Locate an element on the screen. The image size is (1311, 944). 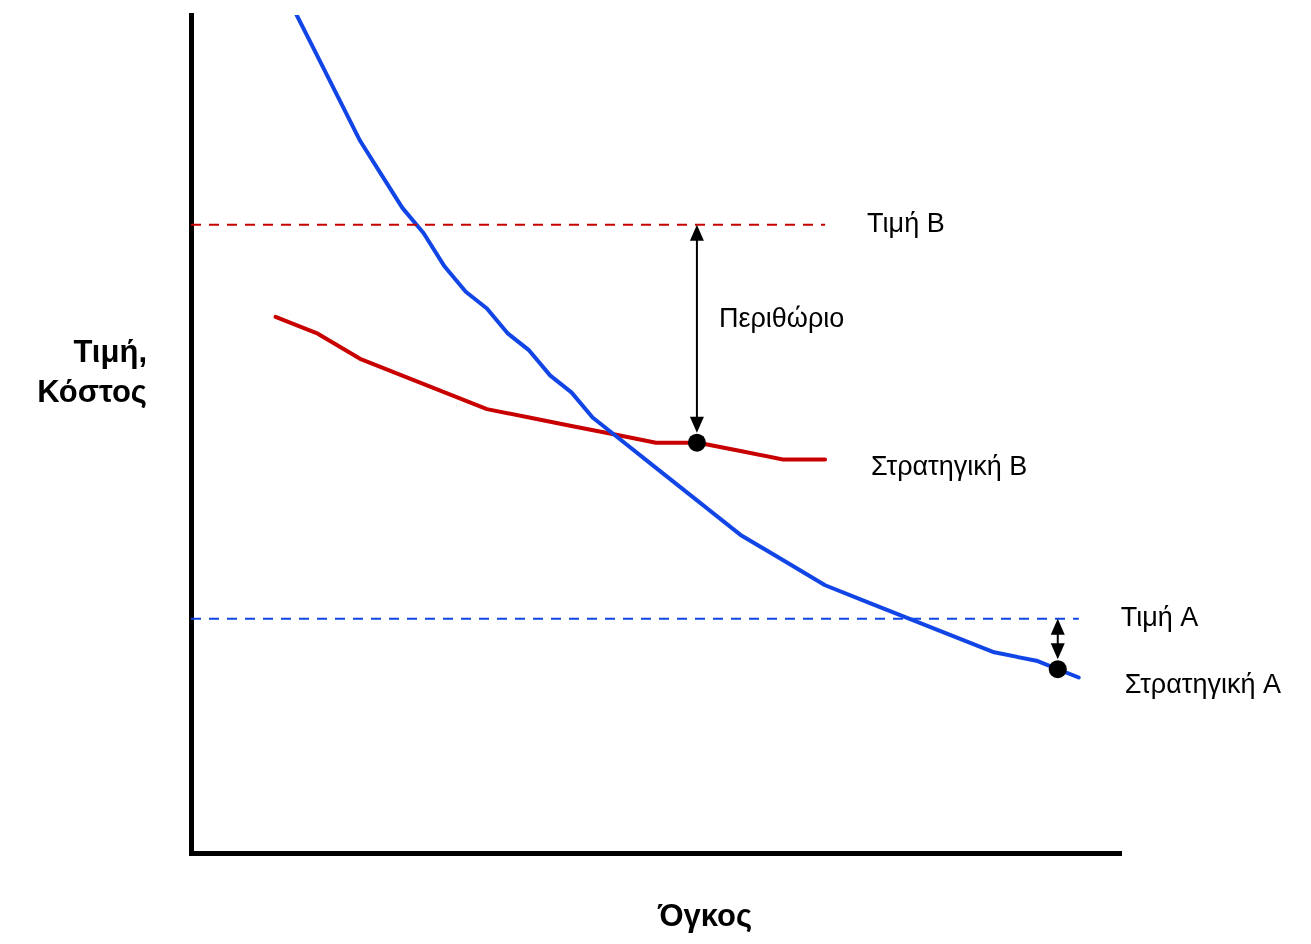
annotation: Περιθώριο is located at coordinates (781, 318).